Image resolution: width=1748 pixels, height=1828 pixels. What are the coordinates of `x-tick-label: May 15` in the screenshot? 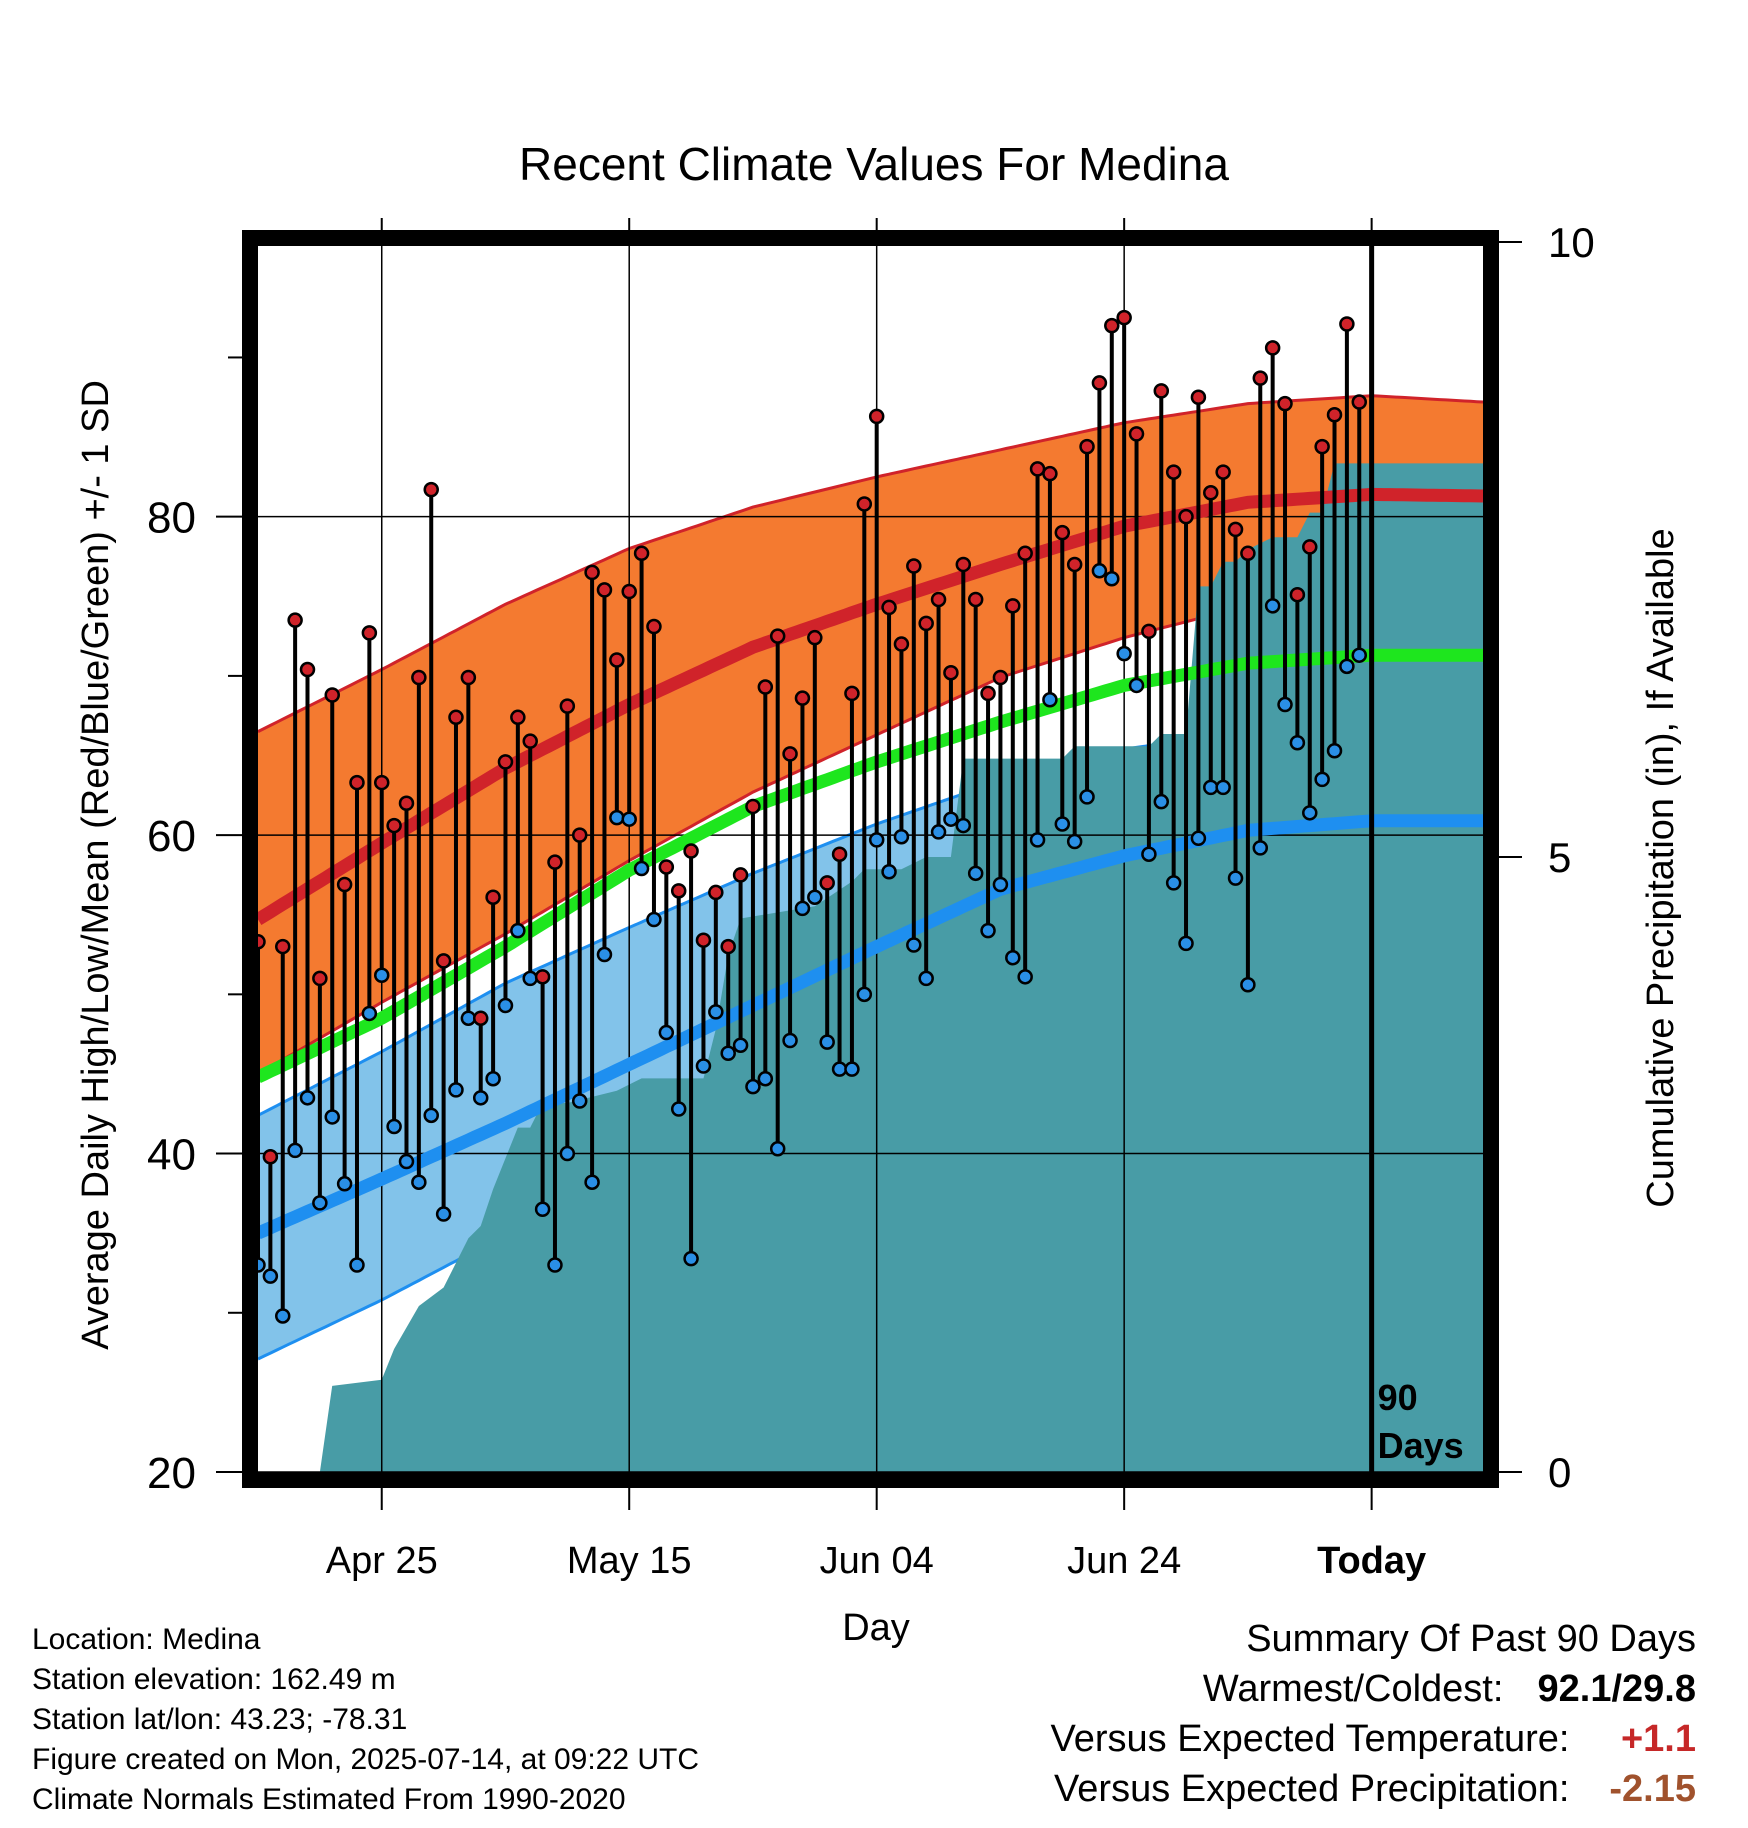 It's located at (629, 1561).